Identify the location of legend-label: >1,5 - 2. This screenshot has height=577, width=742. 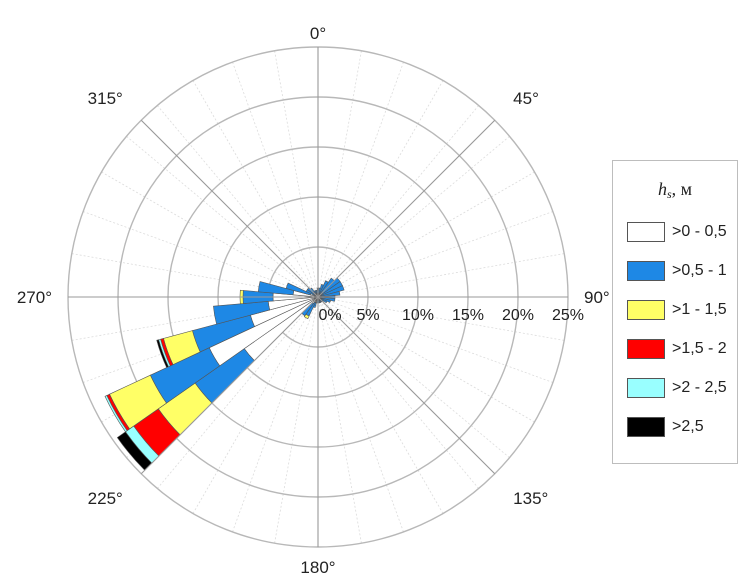
(699, 348).